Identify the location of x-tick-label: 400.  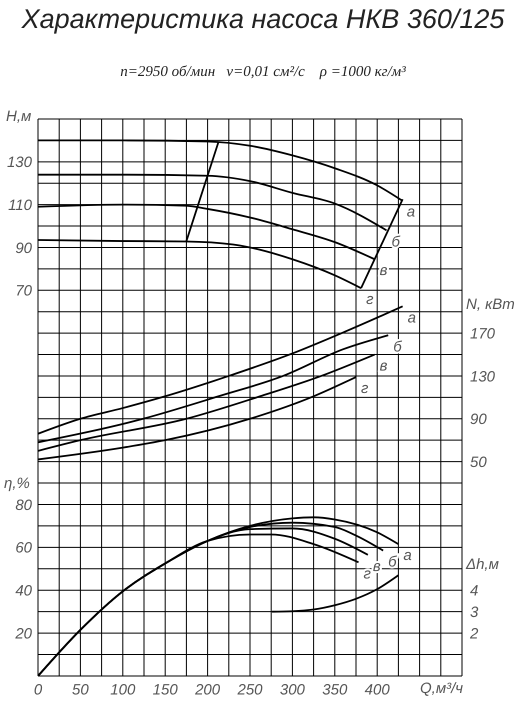
(377, 690).